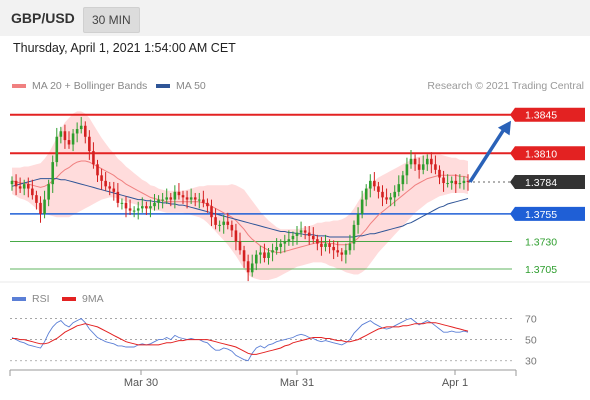 This screenshot has height=400, width=590. I want to click on timeframe-badge: 30 MIN, so click(111, 20).